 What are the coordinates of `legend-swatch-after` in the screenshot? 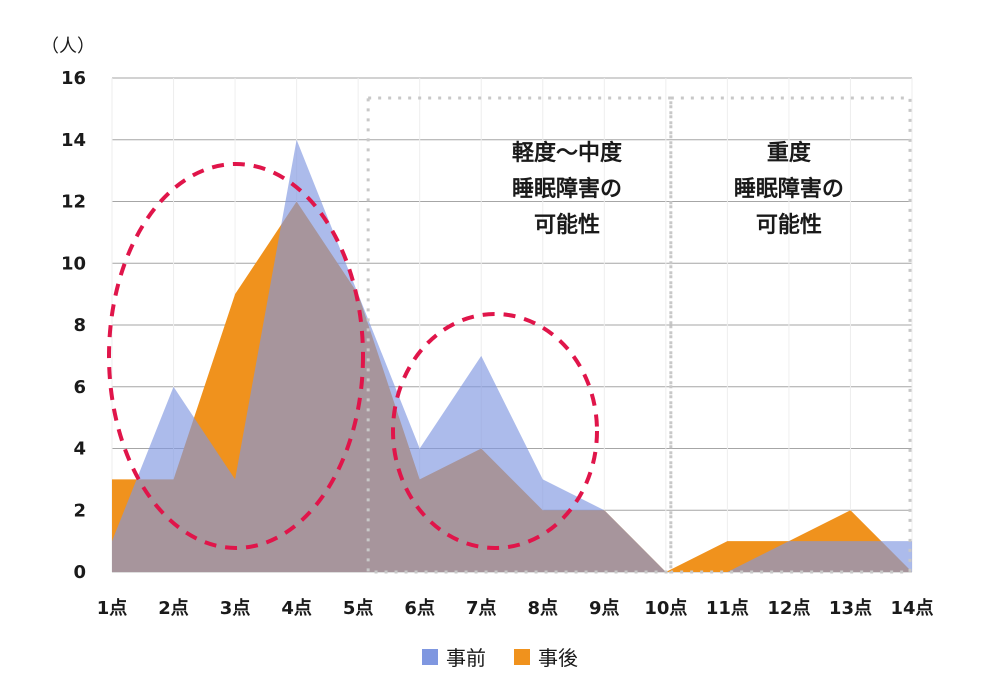 It's located at (522, 656).